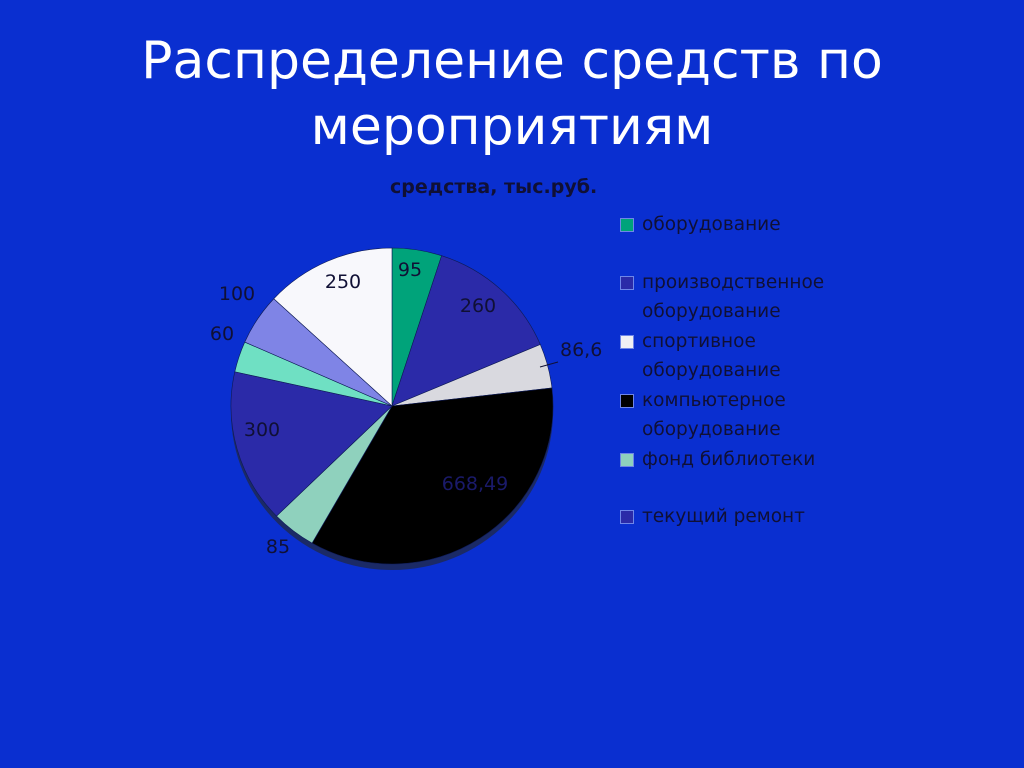 The height and width of the screenshot is (768, 1024). I want to click on legend-label: текущий ремонт, so click(723, 516).